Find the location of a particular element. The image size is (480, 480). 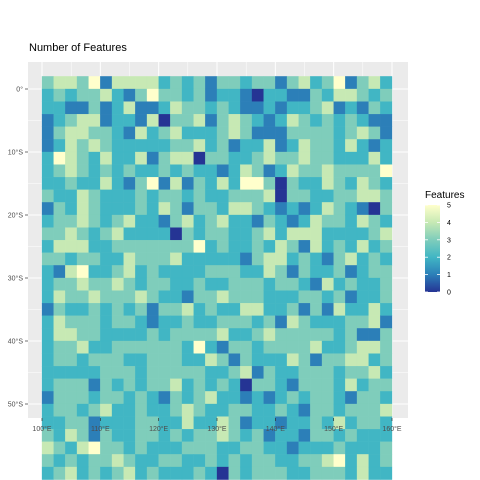

y-axis-ticks: 0° 10°S 20°S 30°S 40°S 50°S is located at coordinates (18, 247).